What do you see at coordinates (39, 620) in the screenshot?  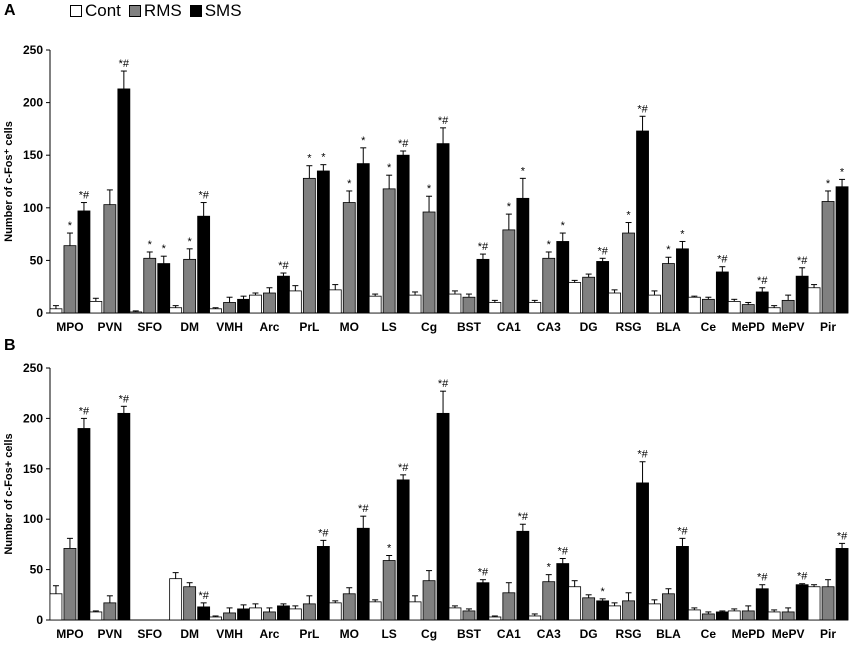 I see `y-tick-label: 0` at bounding box center [39, 620].